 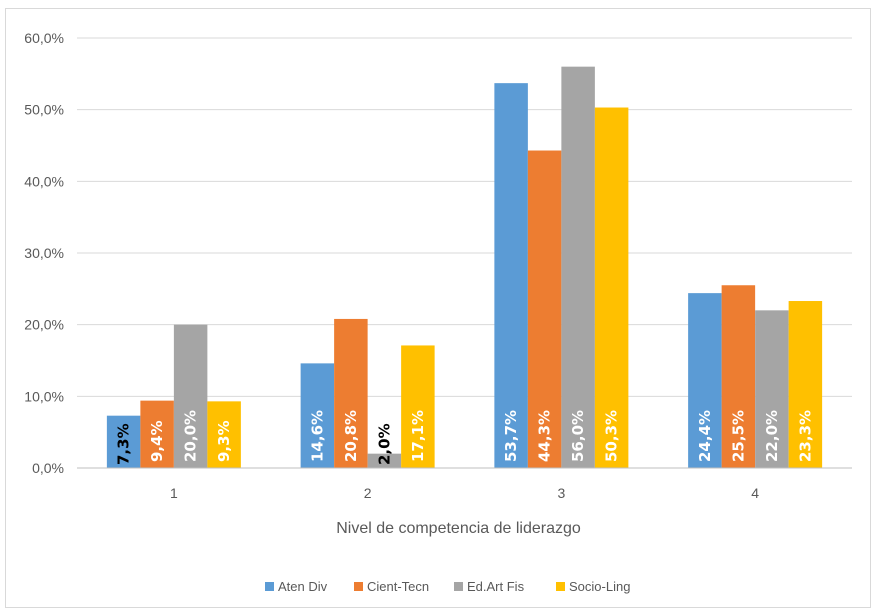 What do you see at coordinates (561, 493) in the screenshot?
I see `x-tick-label: 3` at bounding box center [561, 493].